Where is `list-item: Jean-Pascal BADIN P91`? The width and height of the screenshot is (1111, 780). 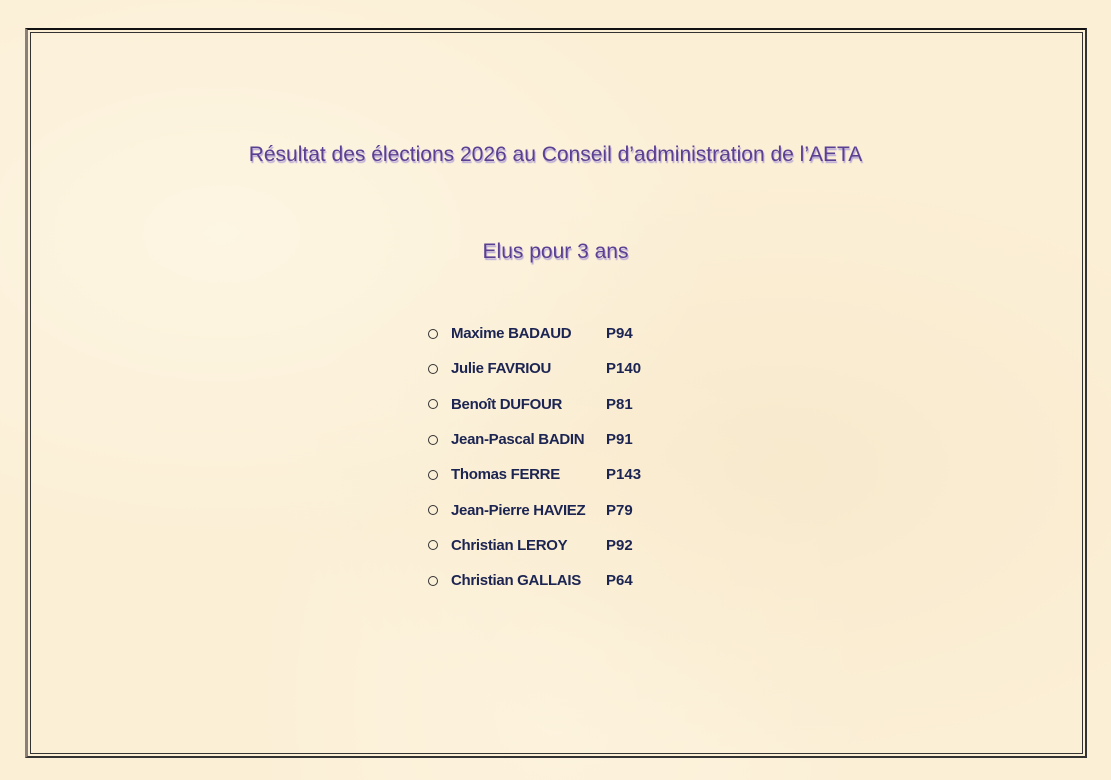 list-item: Jean-Pascal BADIN P91 is located at coordinates (534, 439).